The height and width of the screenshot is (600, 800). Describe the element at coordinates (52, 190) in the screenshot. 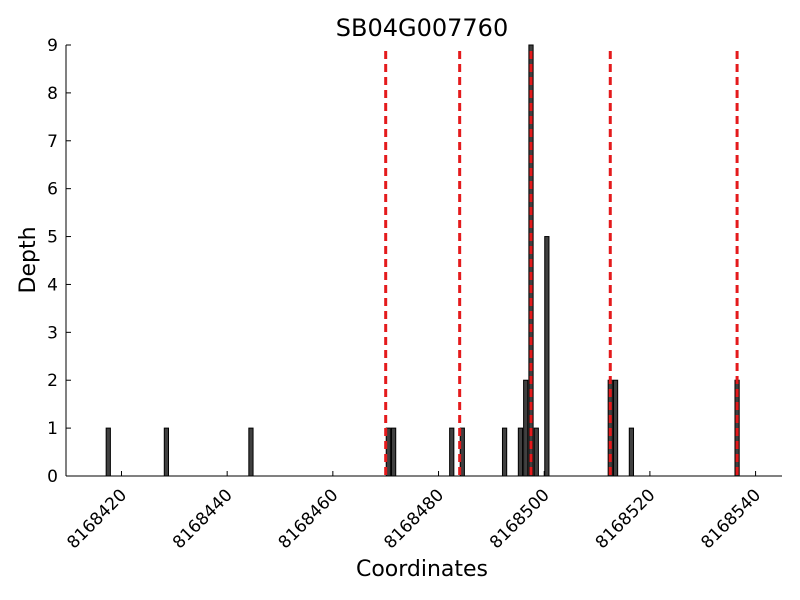

I see `y-tick-label-6: 6` at that location.